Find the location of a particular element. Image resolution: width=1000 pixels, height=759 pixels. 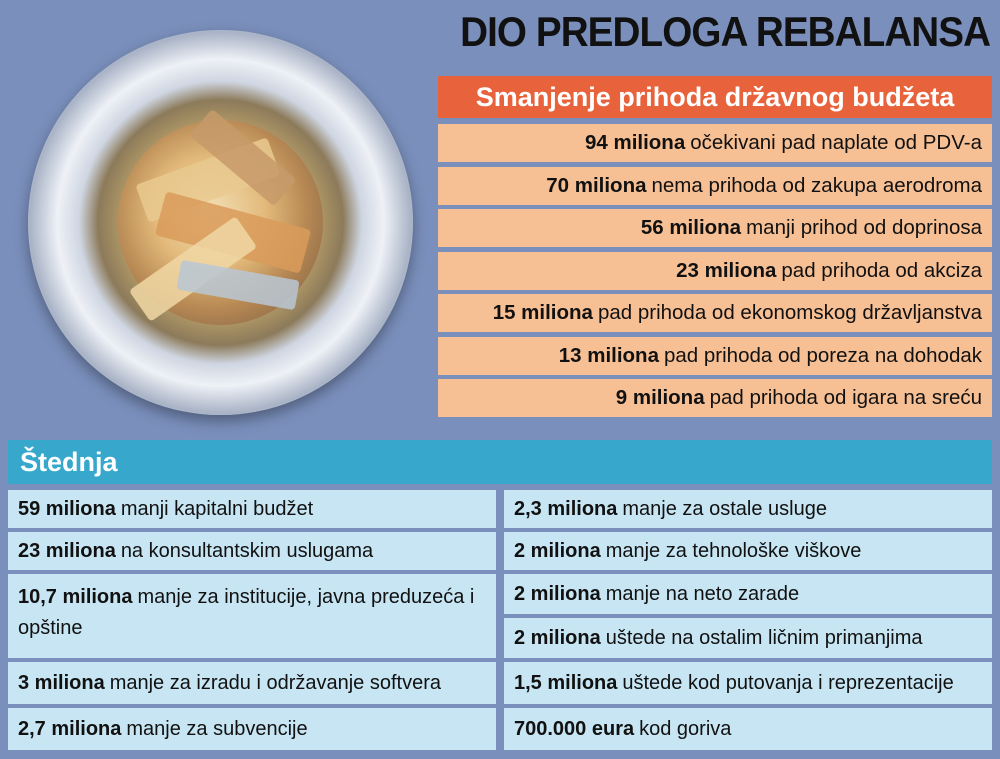

revenue-amount: 94 miliona is located at coordinates (635, 142).